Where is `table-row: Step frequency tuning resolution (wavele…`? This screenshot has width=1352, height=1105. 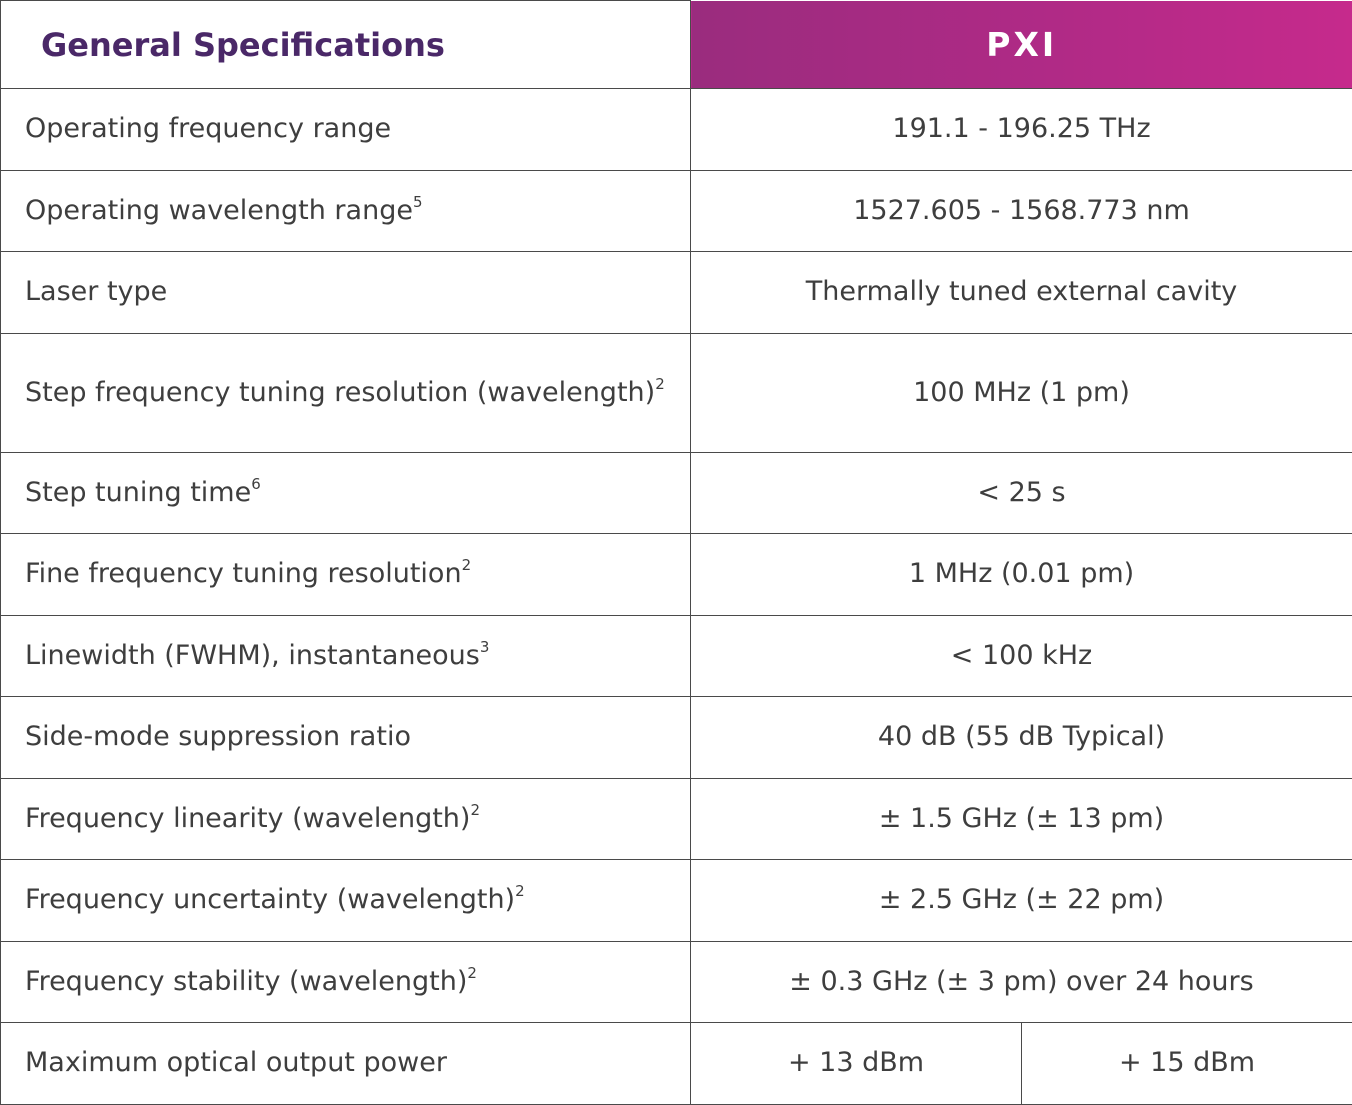
table-row: Step frequency tuning resolution (wavele… is located at coordinates (676, 392).